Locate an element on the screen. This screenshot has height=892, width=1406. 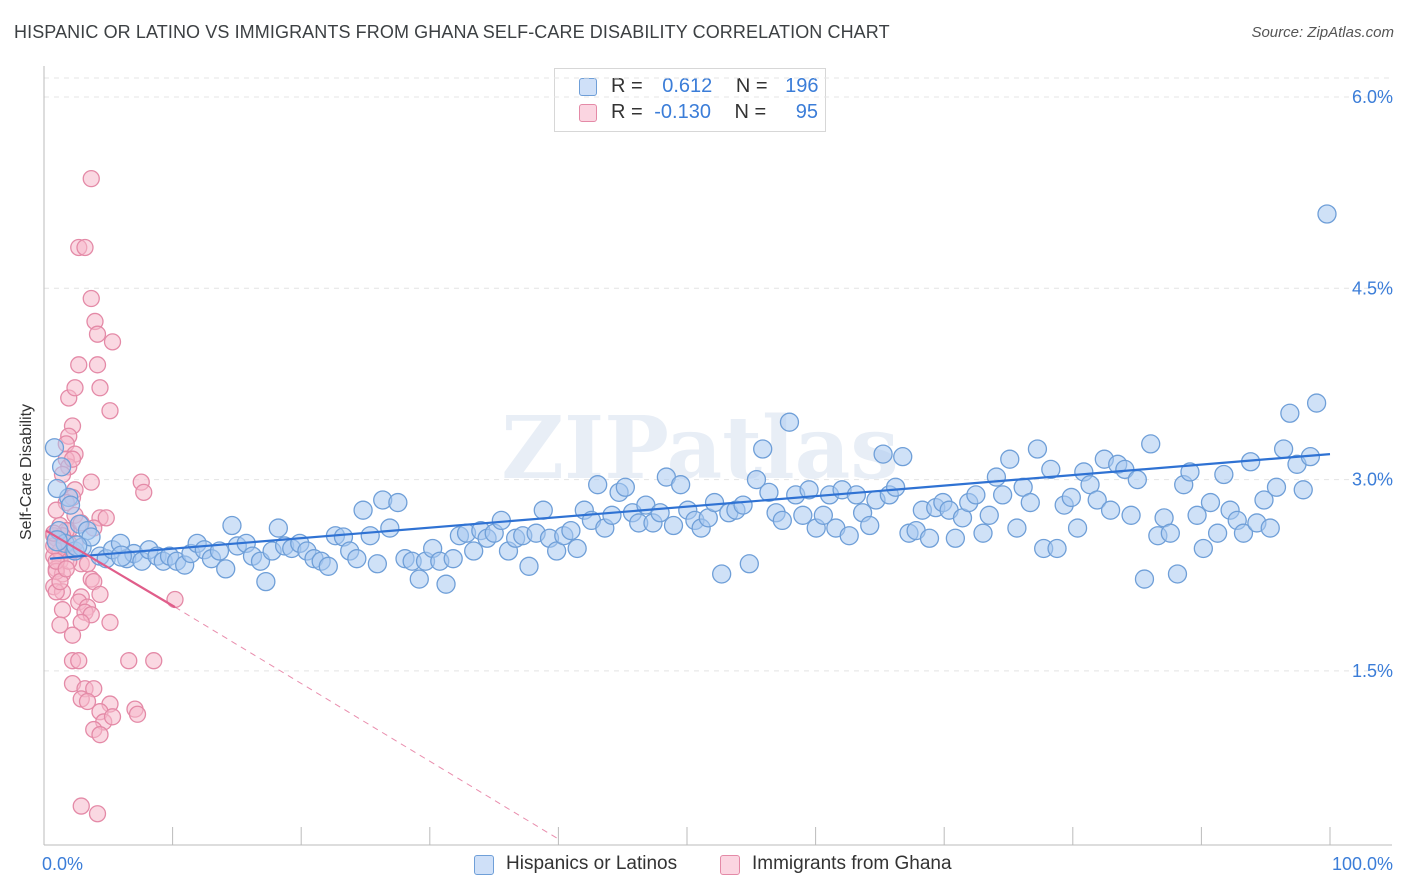
r-value: 0.612 is located at coordinates (687, 86).